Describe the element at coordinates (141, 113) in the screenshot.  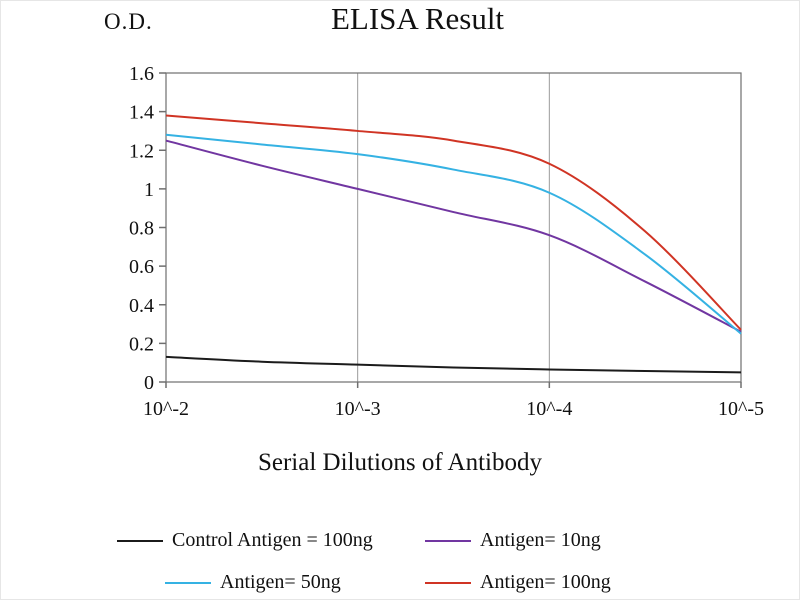
I see `svg-text: 1.4` at that location.